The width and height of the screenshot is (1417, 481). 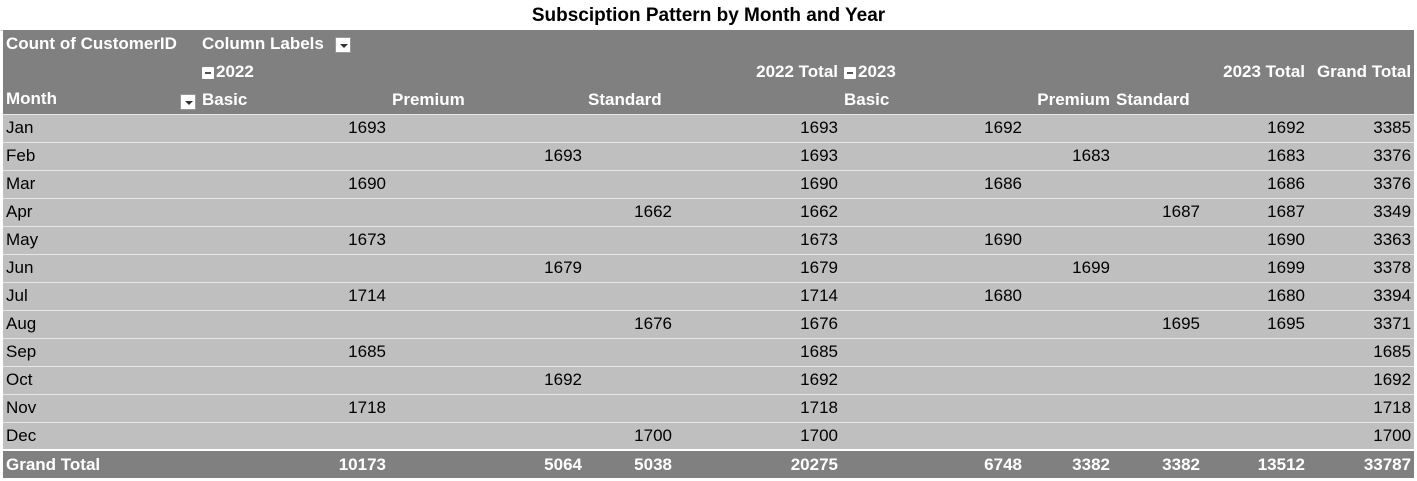 I want to click on month-cell: Oct, so click(x=101, y=379).